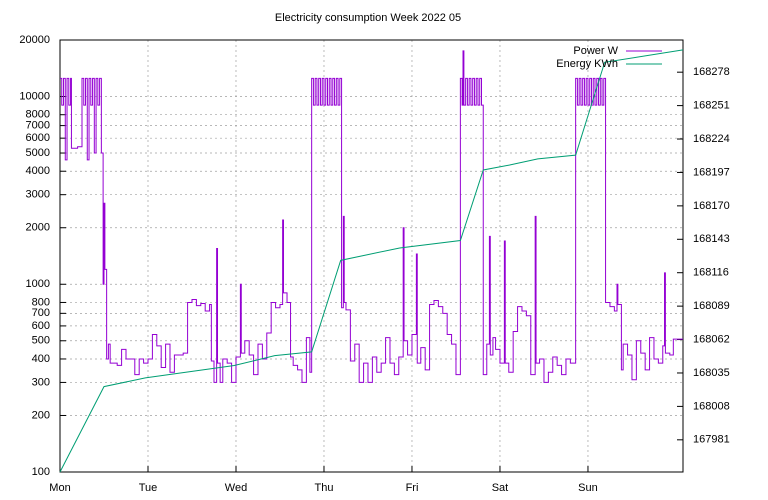 This screenshot has height=500, width=768. Describe the element at coordinates (711, 239) in the screenshot. I see `y2-tick-label: 168143` at that location.